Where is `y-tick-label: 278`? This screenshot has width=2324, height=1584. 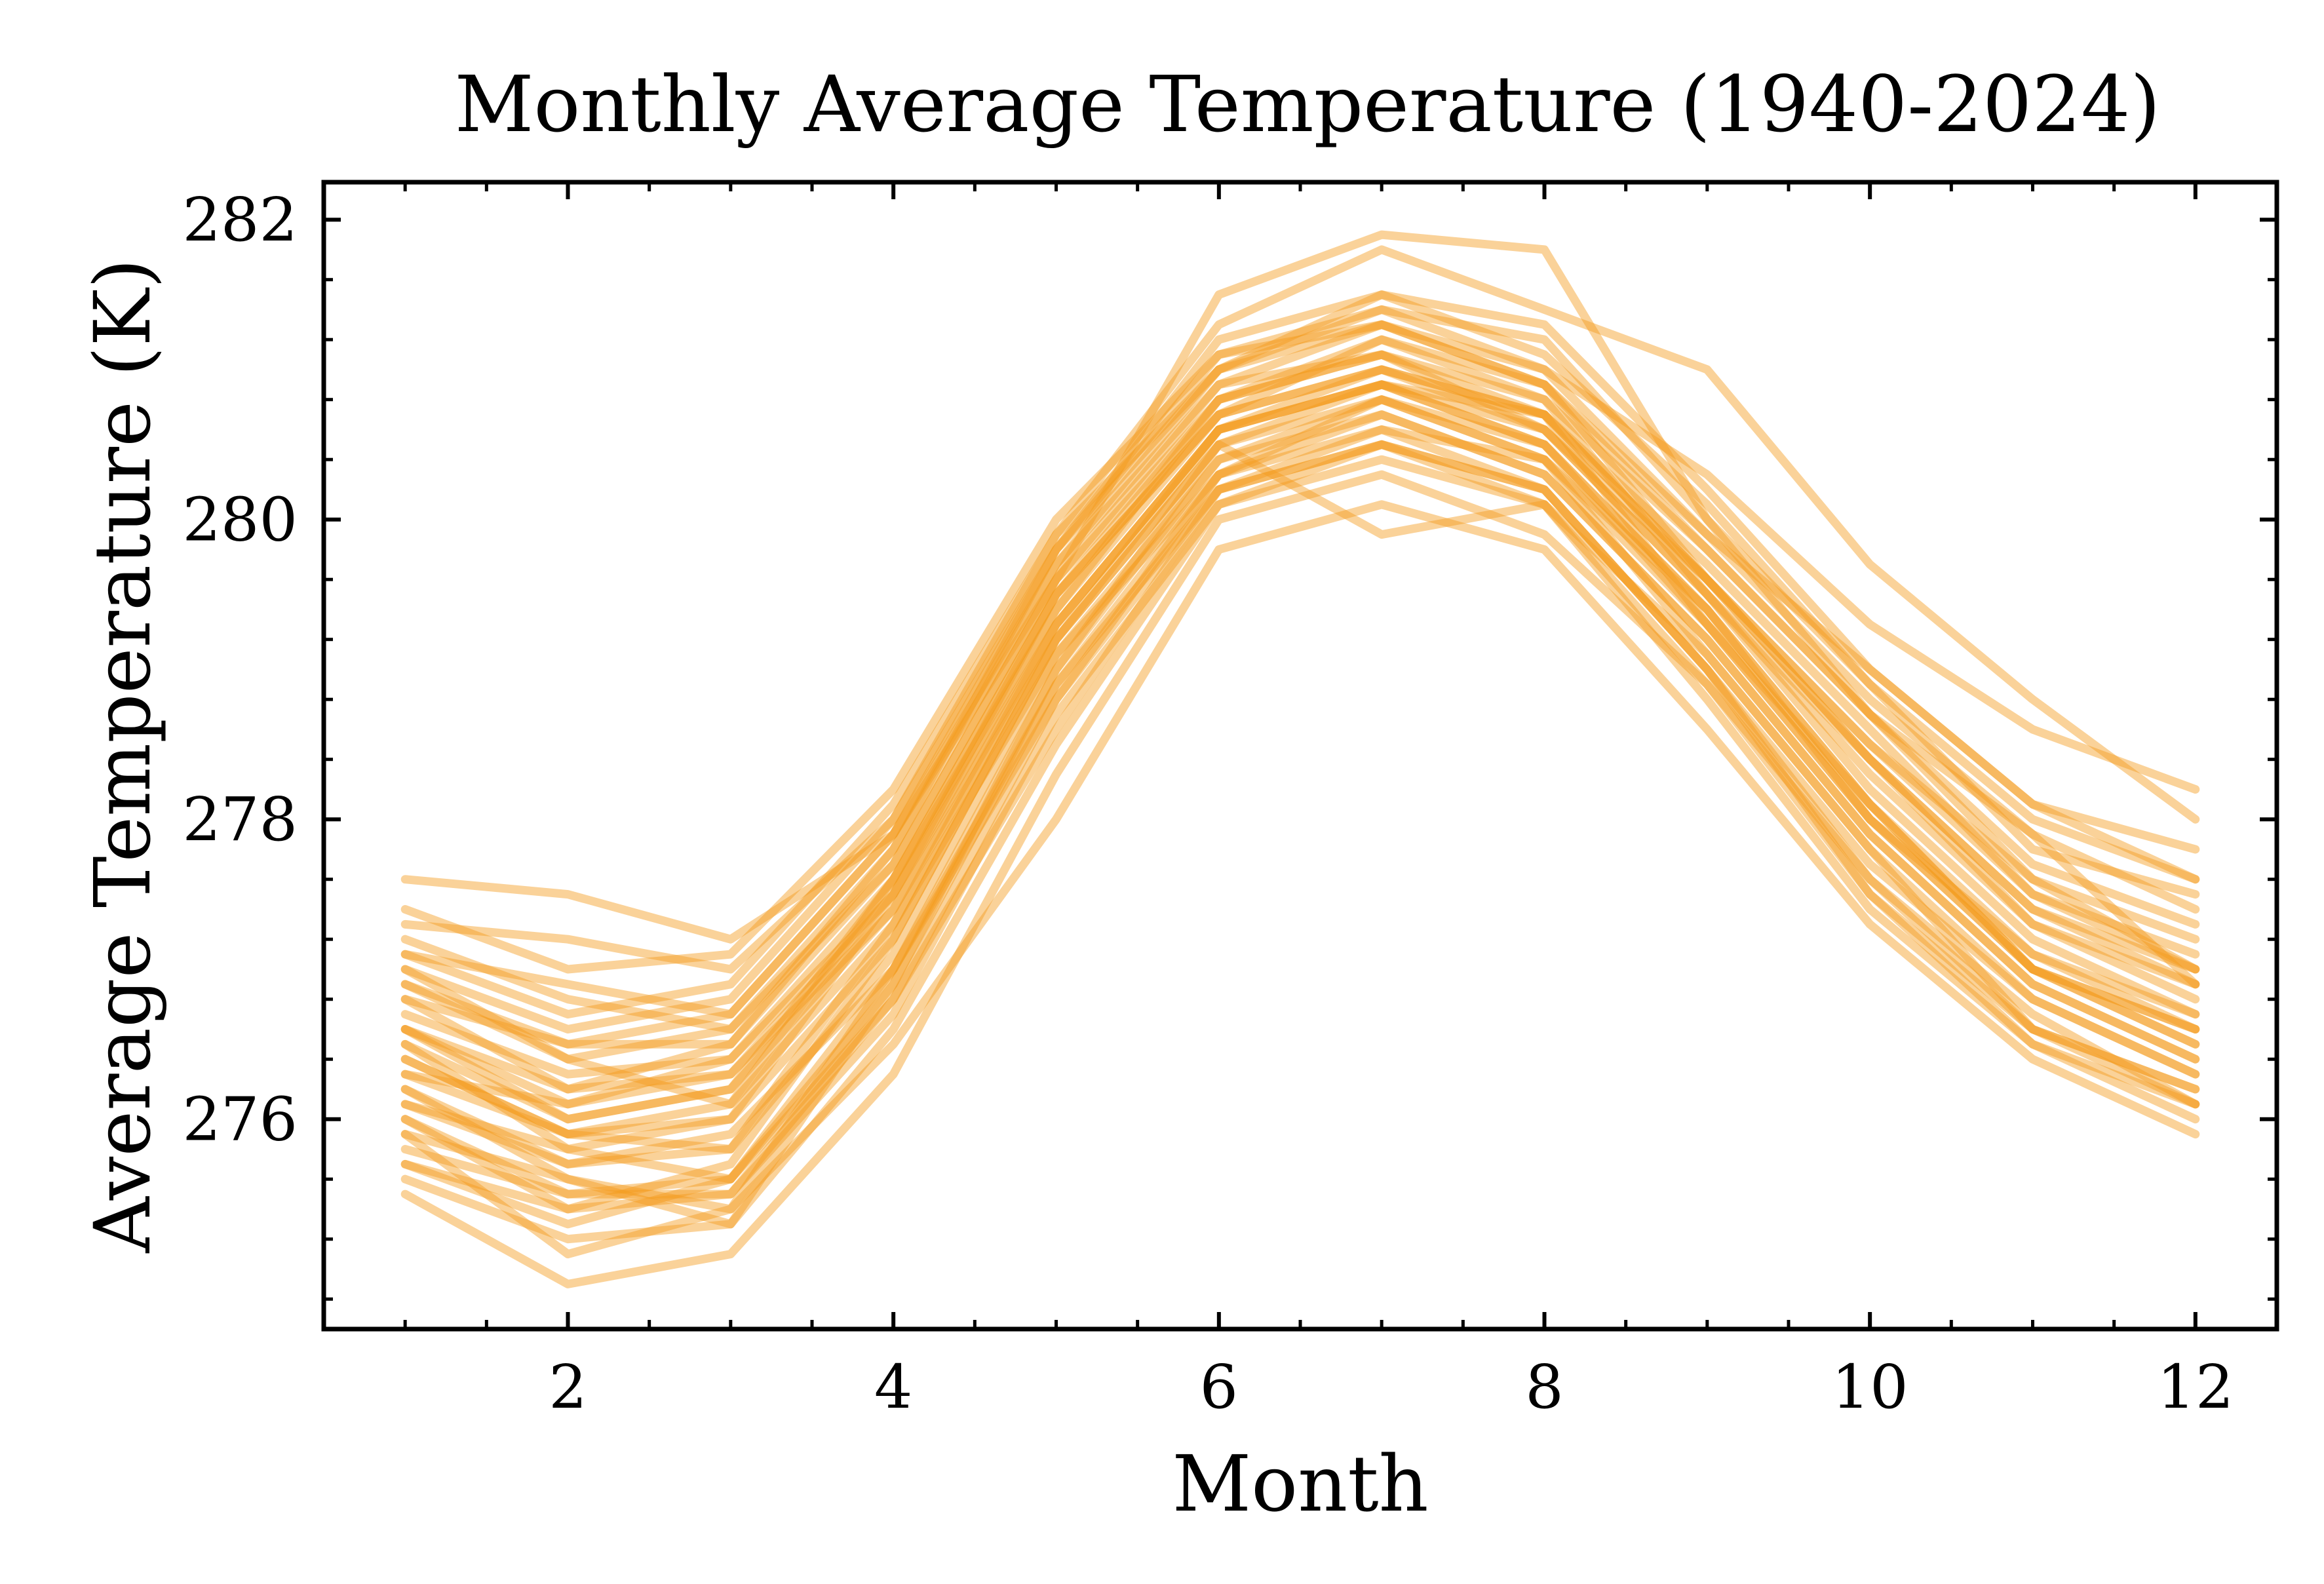
y-tick-label: 278 is located at coordinates (240, 819).